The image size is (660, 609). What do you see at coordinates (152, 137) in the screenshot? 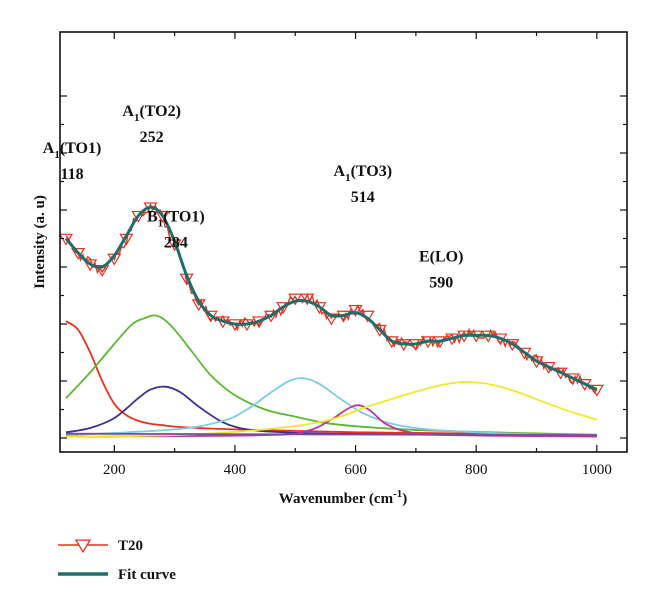
I see `peak-value-2: 252` at bounding box center [152, 137].